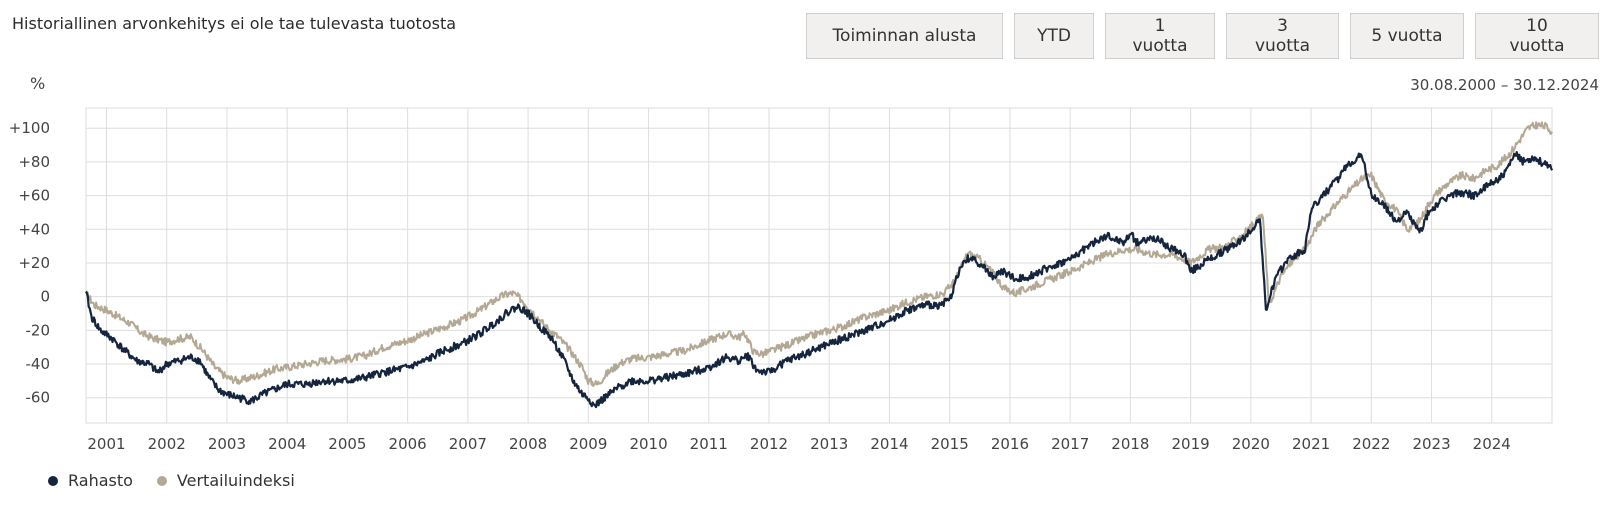  What do you see at coordinates (347, 444) in the screenshot?
I see `x-tick-label: 2005` at bounding box center [347, 444].